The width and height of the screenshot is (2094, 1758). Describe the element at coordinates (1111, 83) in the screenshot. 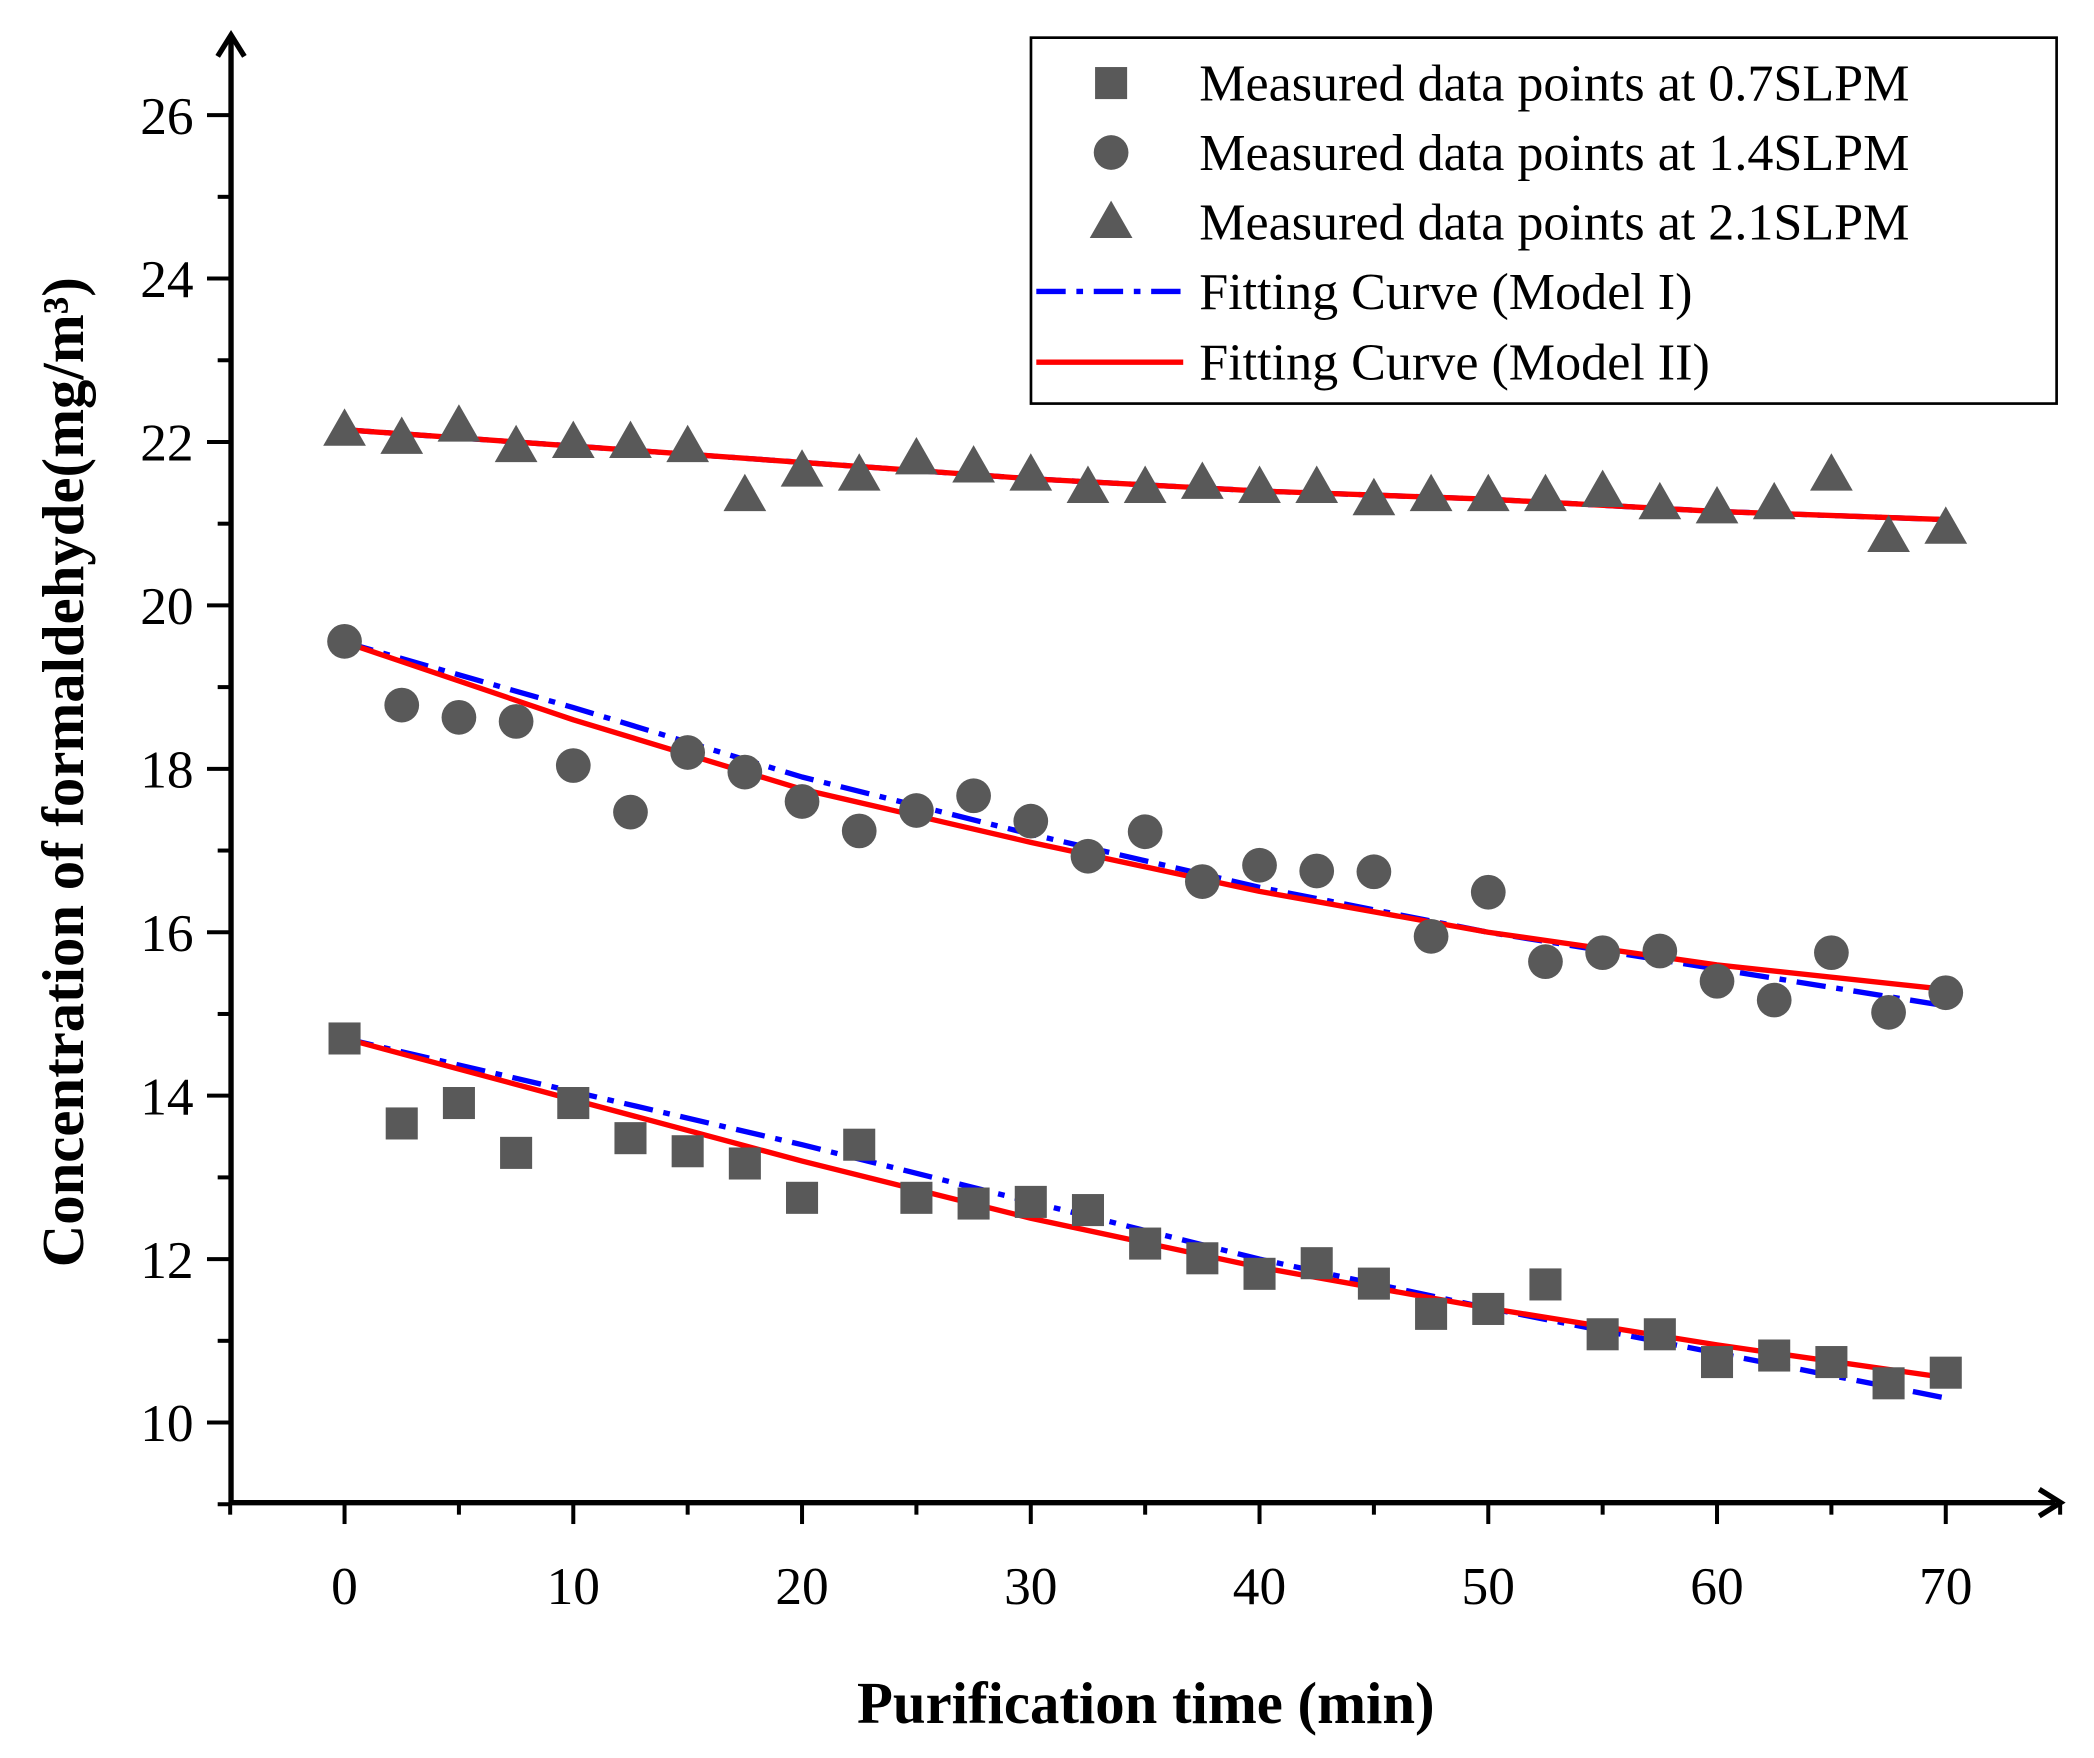

I see `legend-square-marker` at that location.